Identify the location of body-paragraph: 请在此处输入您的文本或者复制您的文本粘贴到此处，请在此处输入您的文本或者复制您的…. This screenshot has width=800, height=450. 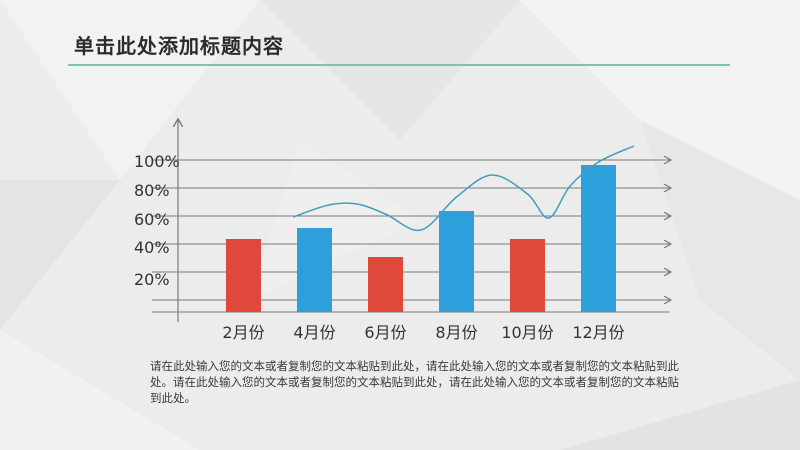
(414, 382).